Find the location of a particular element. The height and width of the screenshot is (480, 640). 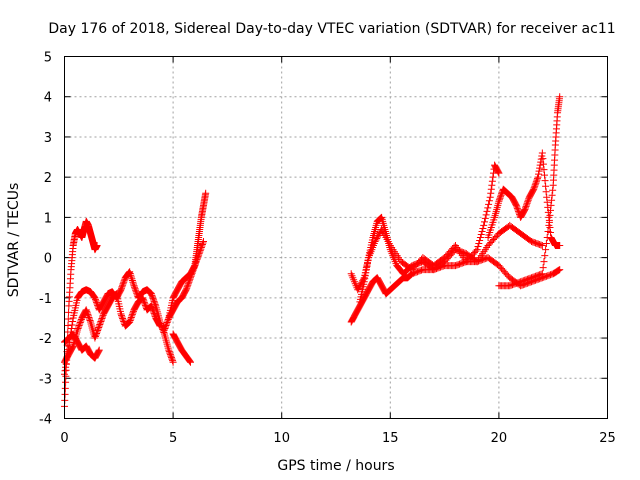

sat-trace-l is located at coordinates (529, 191).